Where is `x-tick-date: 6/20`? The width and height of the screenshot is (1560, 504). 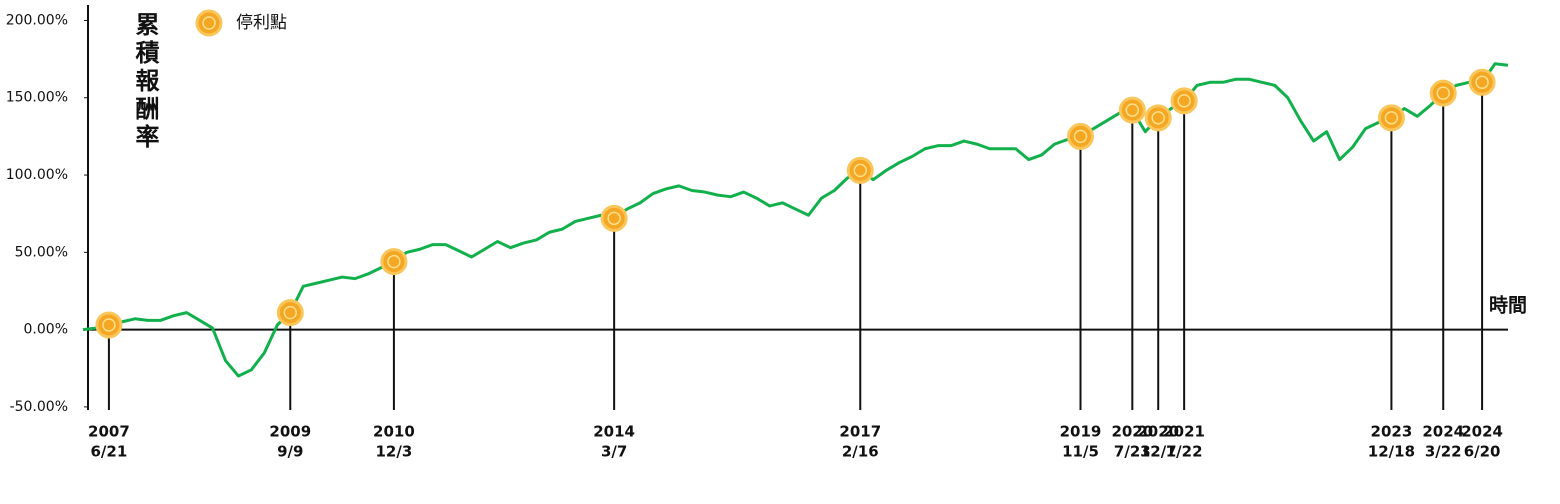
x-tick-date: 6/20 is located at coordinates (1482, 452).